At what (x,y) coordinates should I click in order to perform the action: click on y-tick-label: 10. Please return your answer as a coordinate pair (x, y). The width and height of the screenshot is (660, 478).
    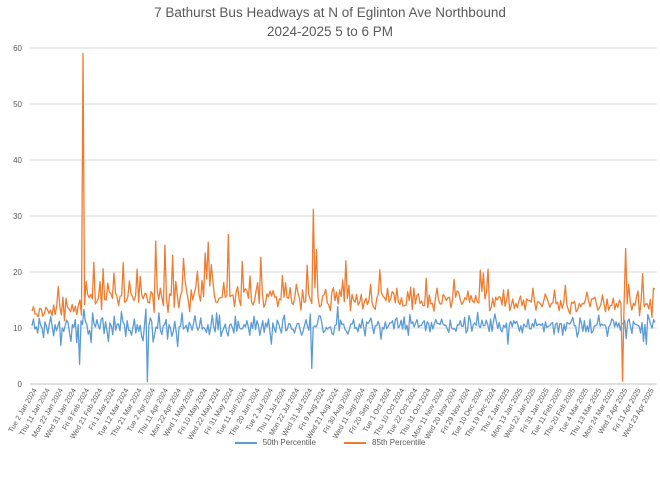
    Looking at the image, I should click on (17, 328).